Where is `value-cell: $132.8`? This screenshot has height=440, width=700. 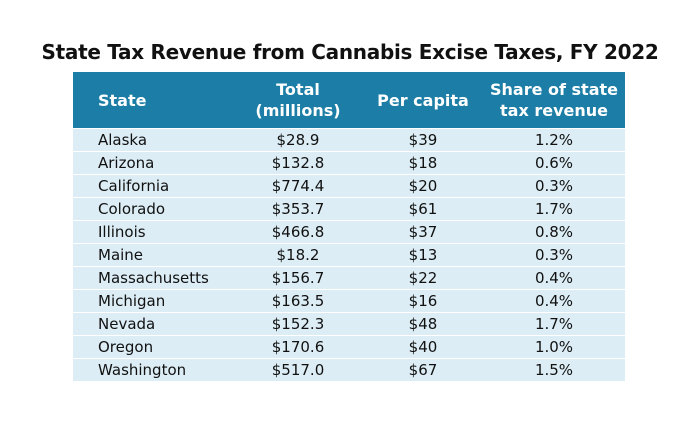
value-cell: $132.8 is located at coordinates (298, 163).